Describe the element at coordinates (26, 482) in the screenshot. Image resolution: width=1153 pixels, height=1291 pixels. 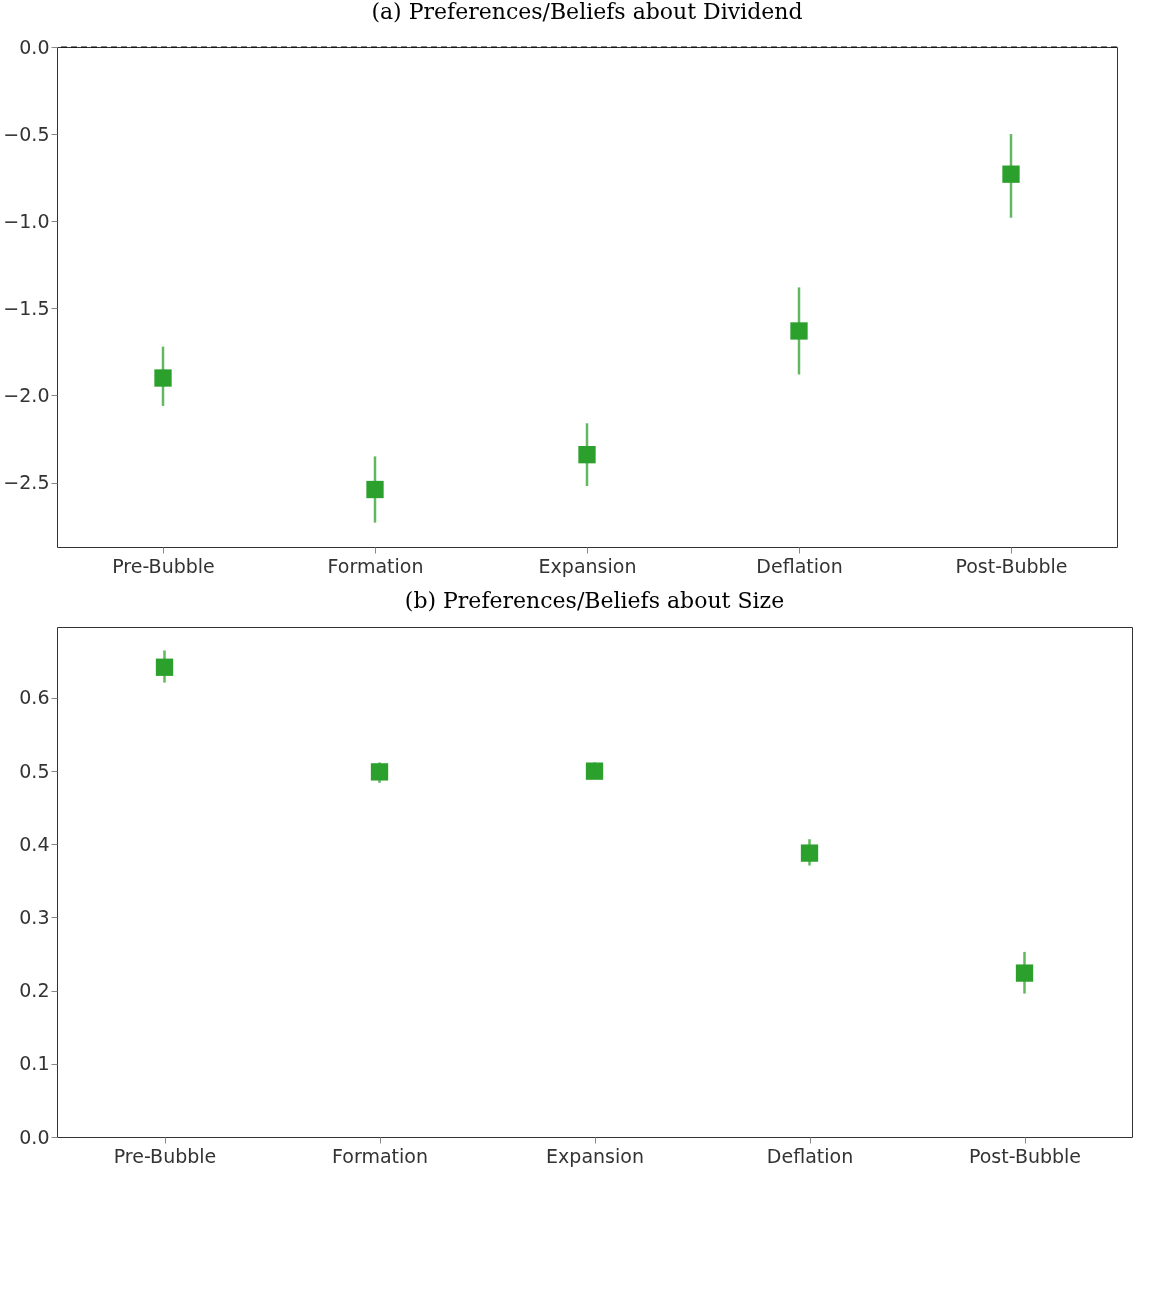
I see `y-tick-label: −2.5` at that location.